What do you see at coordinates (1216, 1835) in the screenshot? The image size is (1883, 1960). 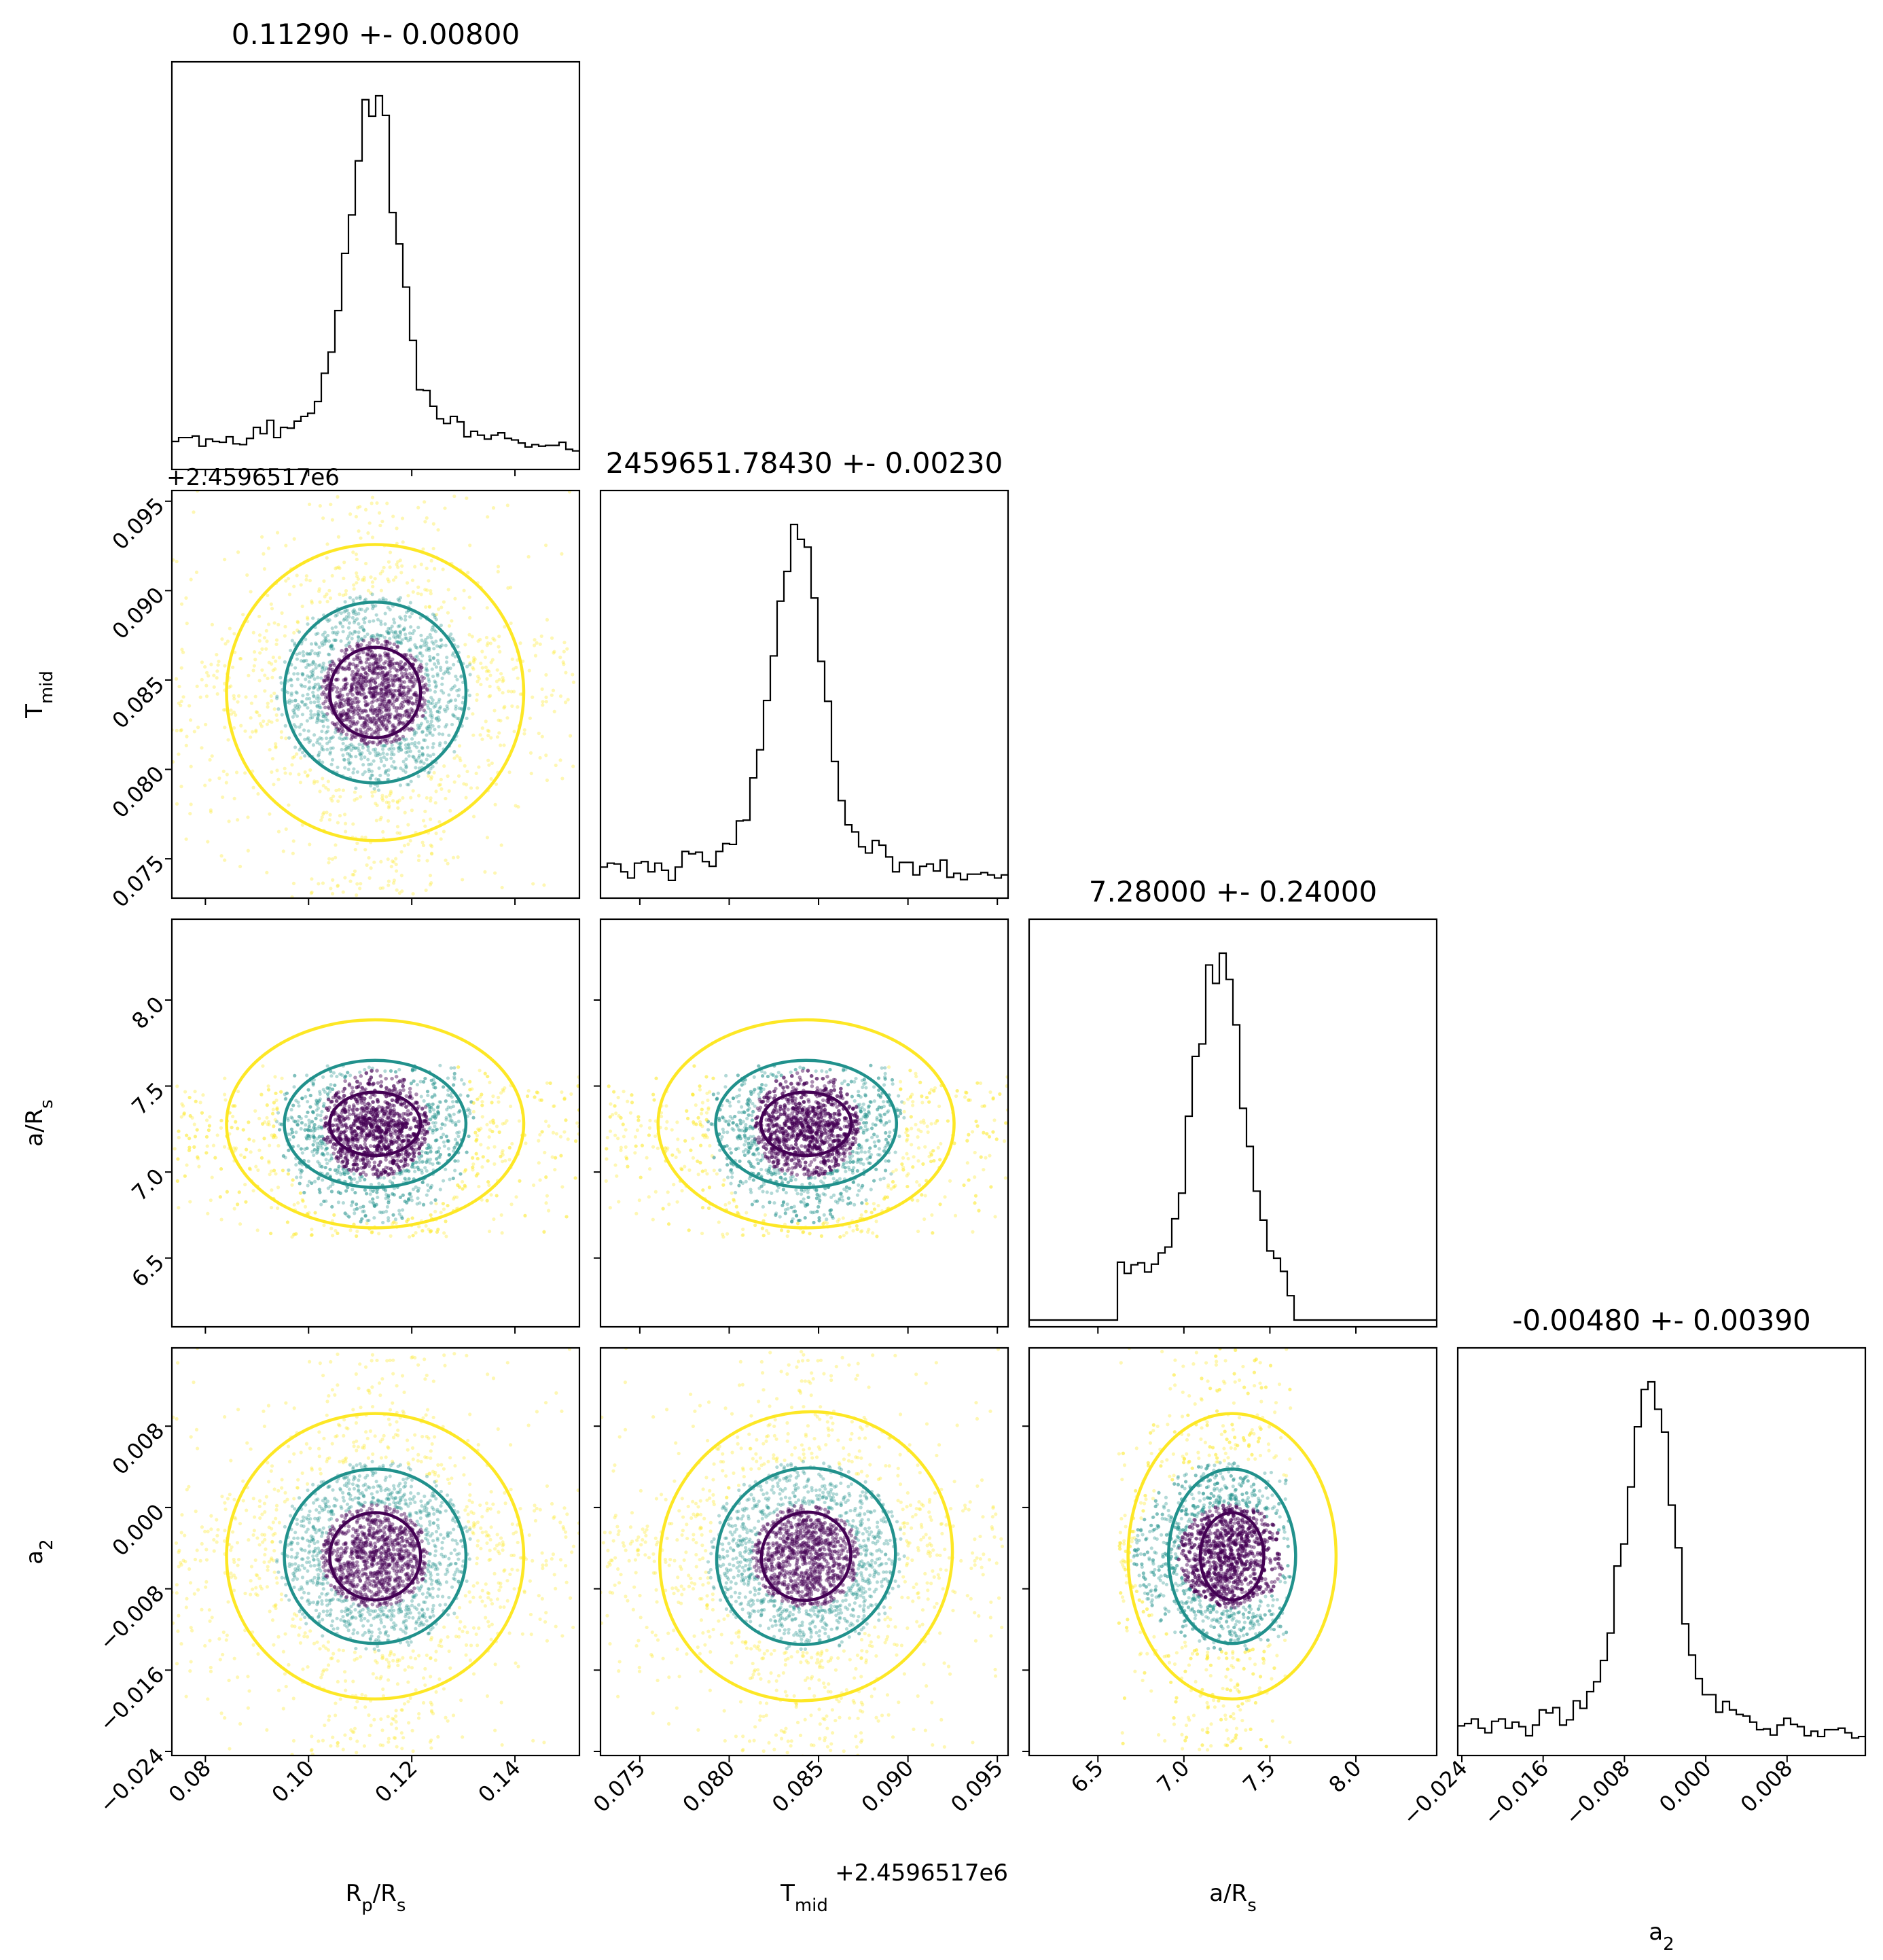 I see `x-axis-ars: 6.5 7.0 7.5 8.0 a/Rs` at bounding box center [1216, 1835].